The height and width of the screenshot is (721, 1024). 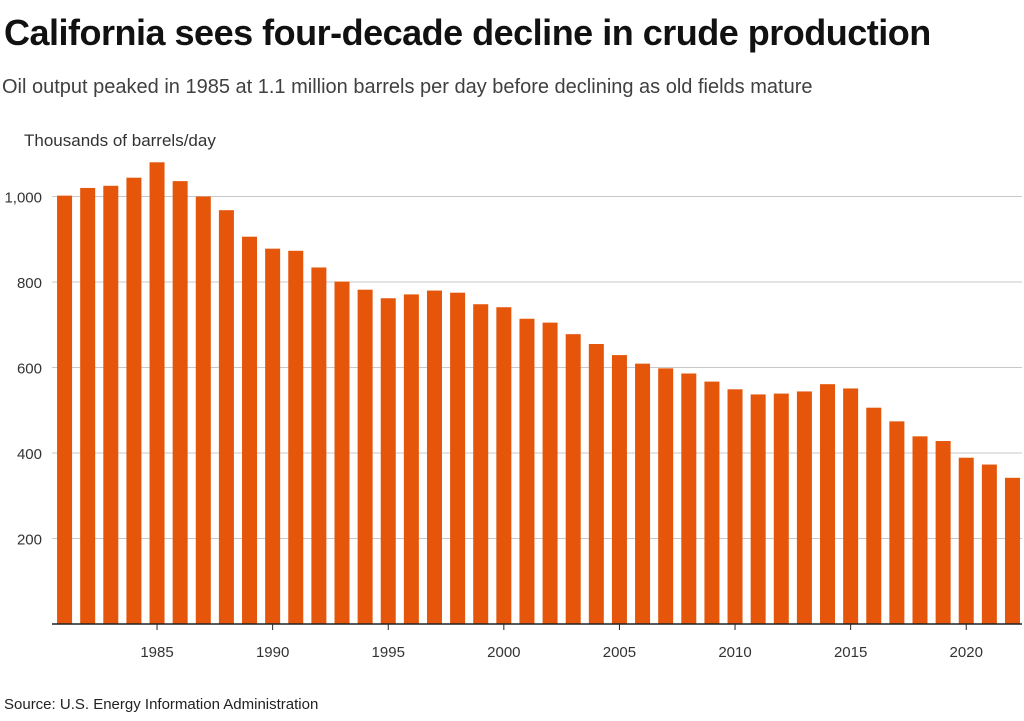 I want to click on bar-2006, so click(x=643, y=493).